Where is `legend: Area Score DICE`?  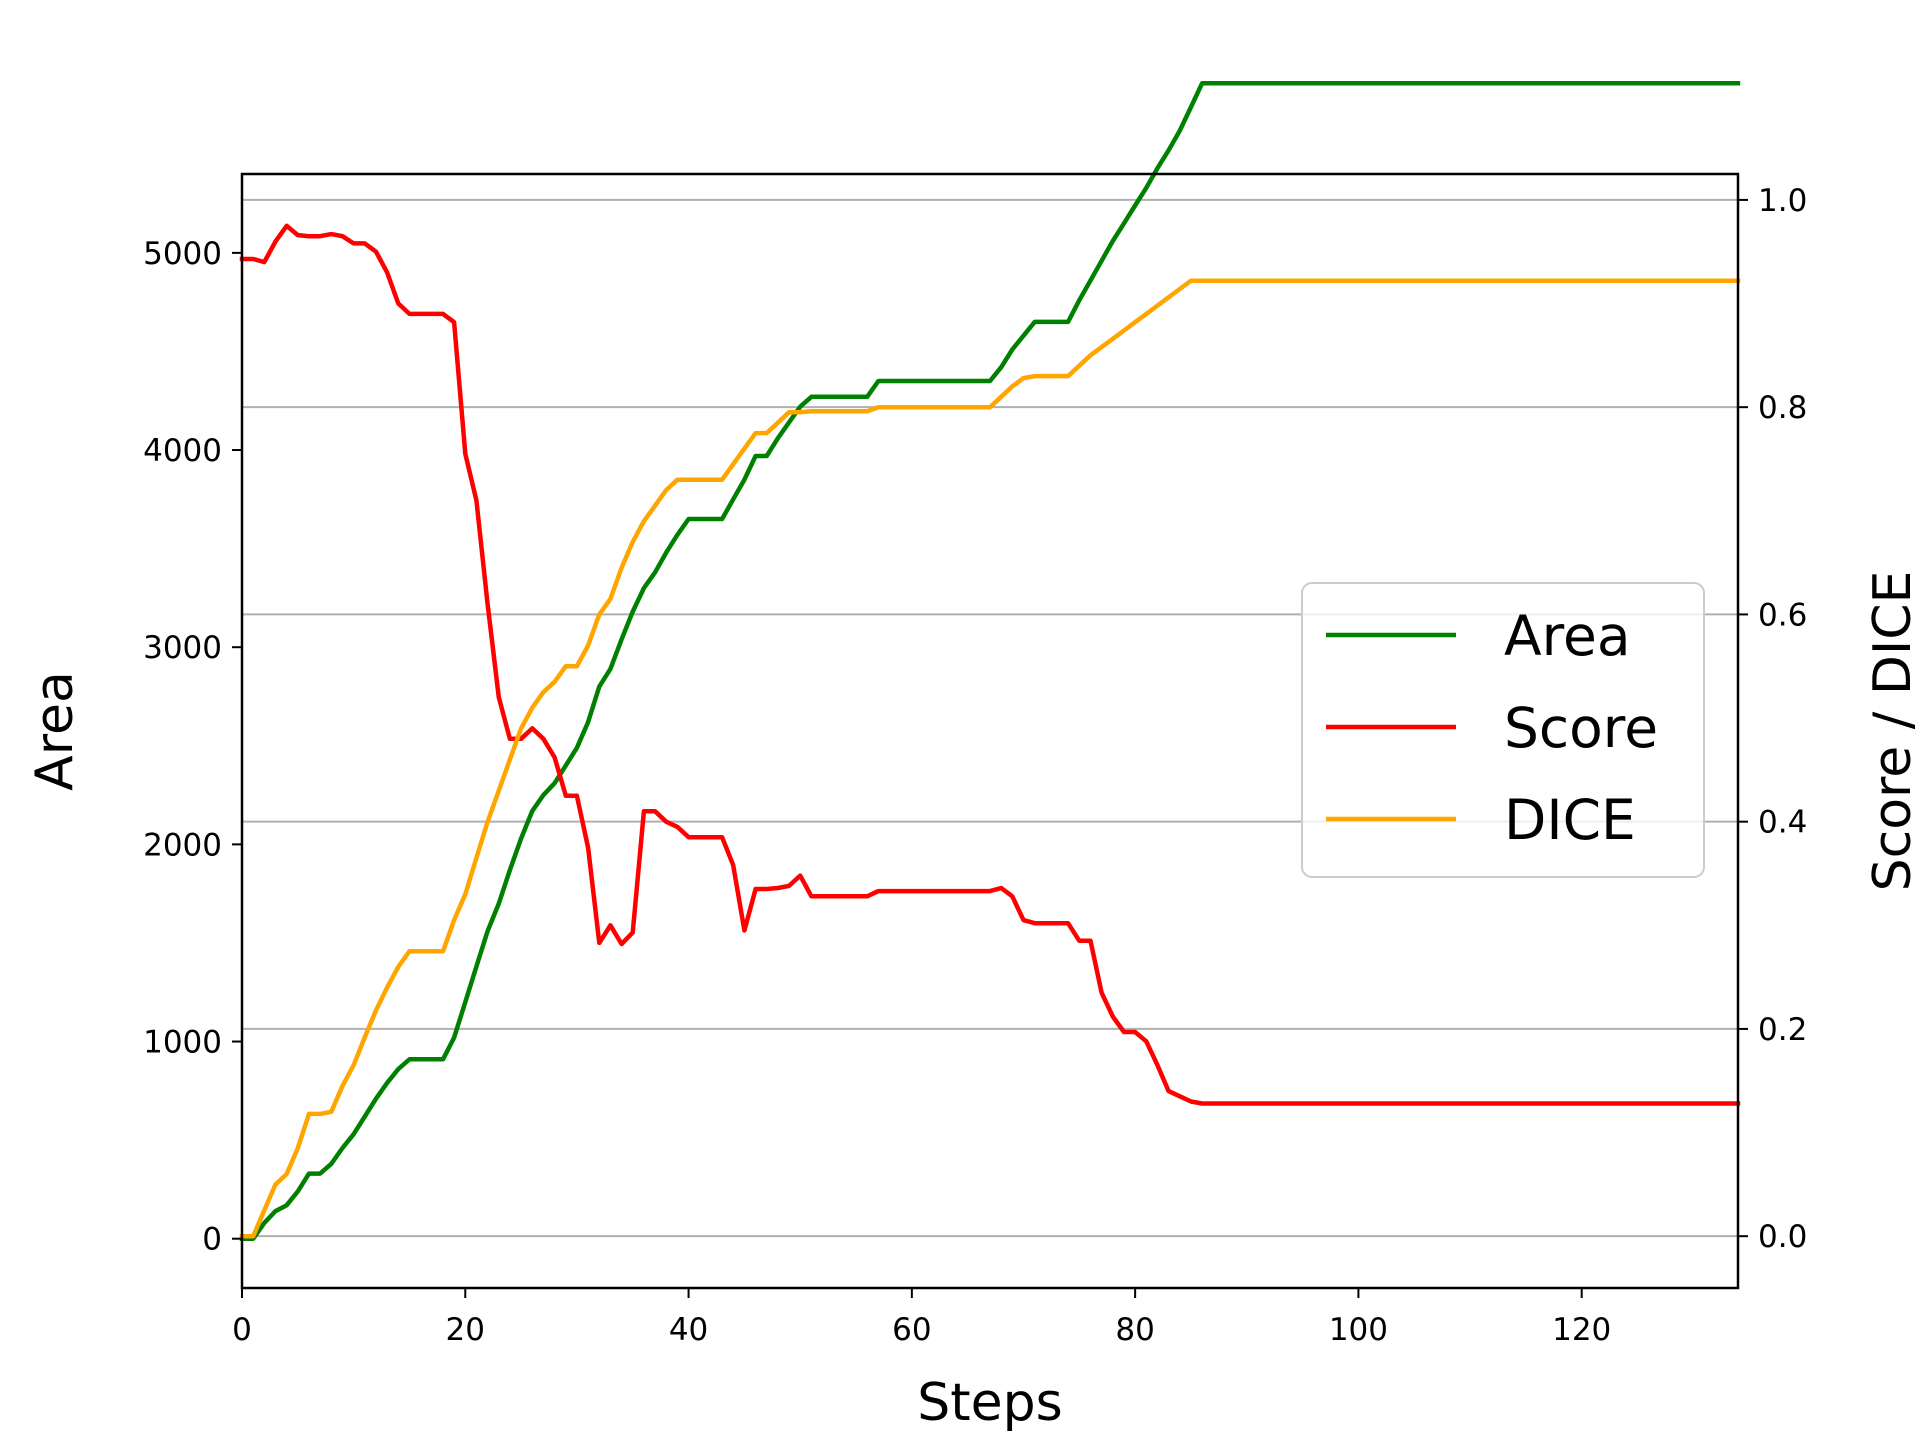
legend: Area Score DICE is located at coordinates (1503, 730).